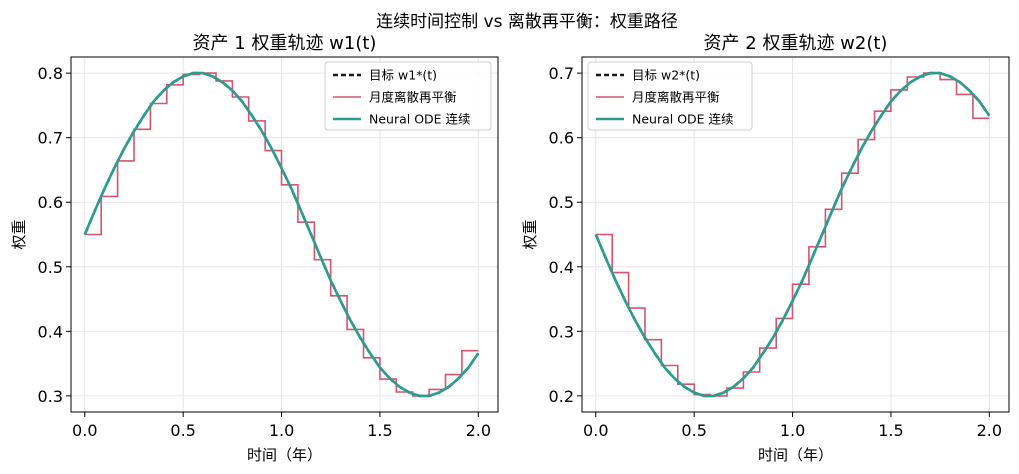  I want to click on legend-label: 目标 w1*(t), so click(403, 75).